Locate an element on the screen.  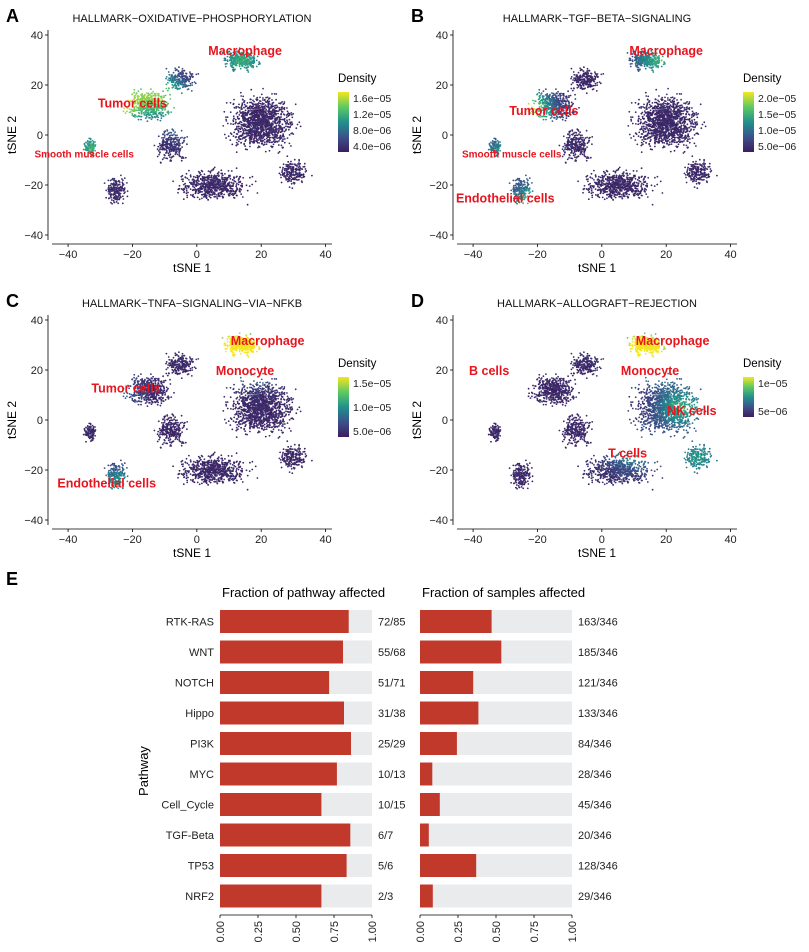
x-tick-label: −20 is located at coordinates (132, 255).